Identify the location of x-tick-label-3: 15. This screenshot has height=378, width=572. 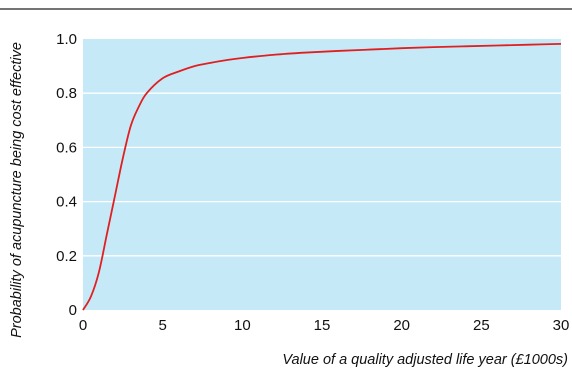
(322, 325).